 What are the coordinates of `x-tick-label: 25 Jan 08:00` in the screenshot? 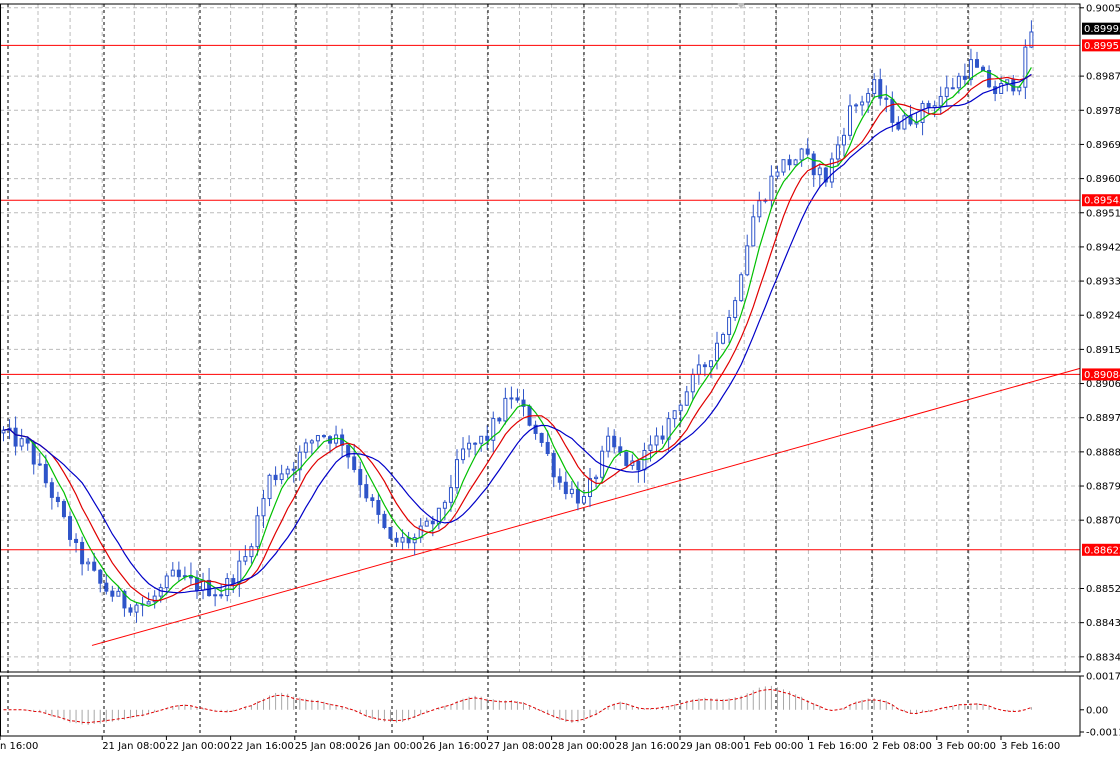 It's located at (326, 746).